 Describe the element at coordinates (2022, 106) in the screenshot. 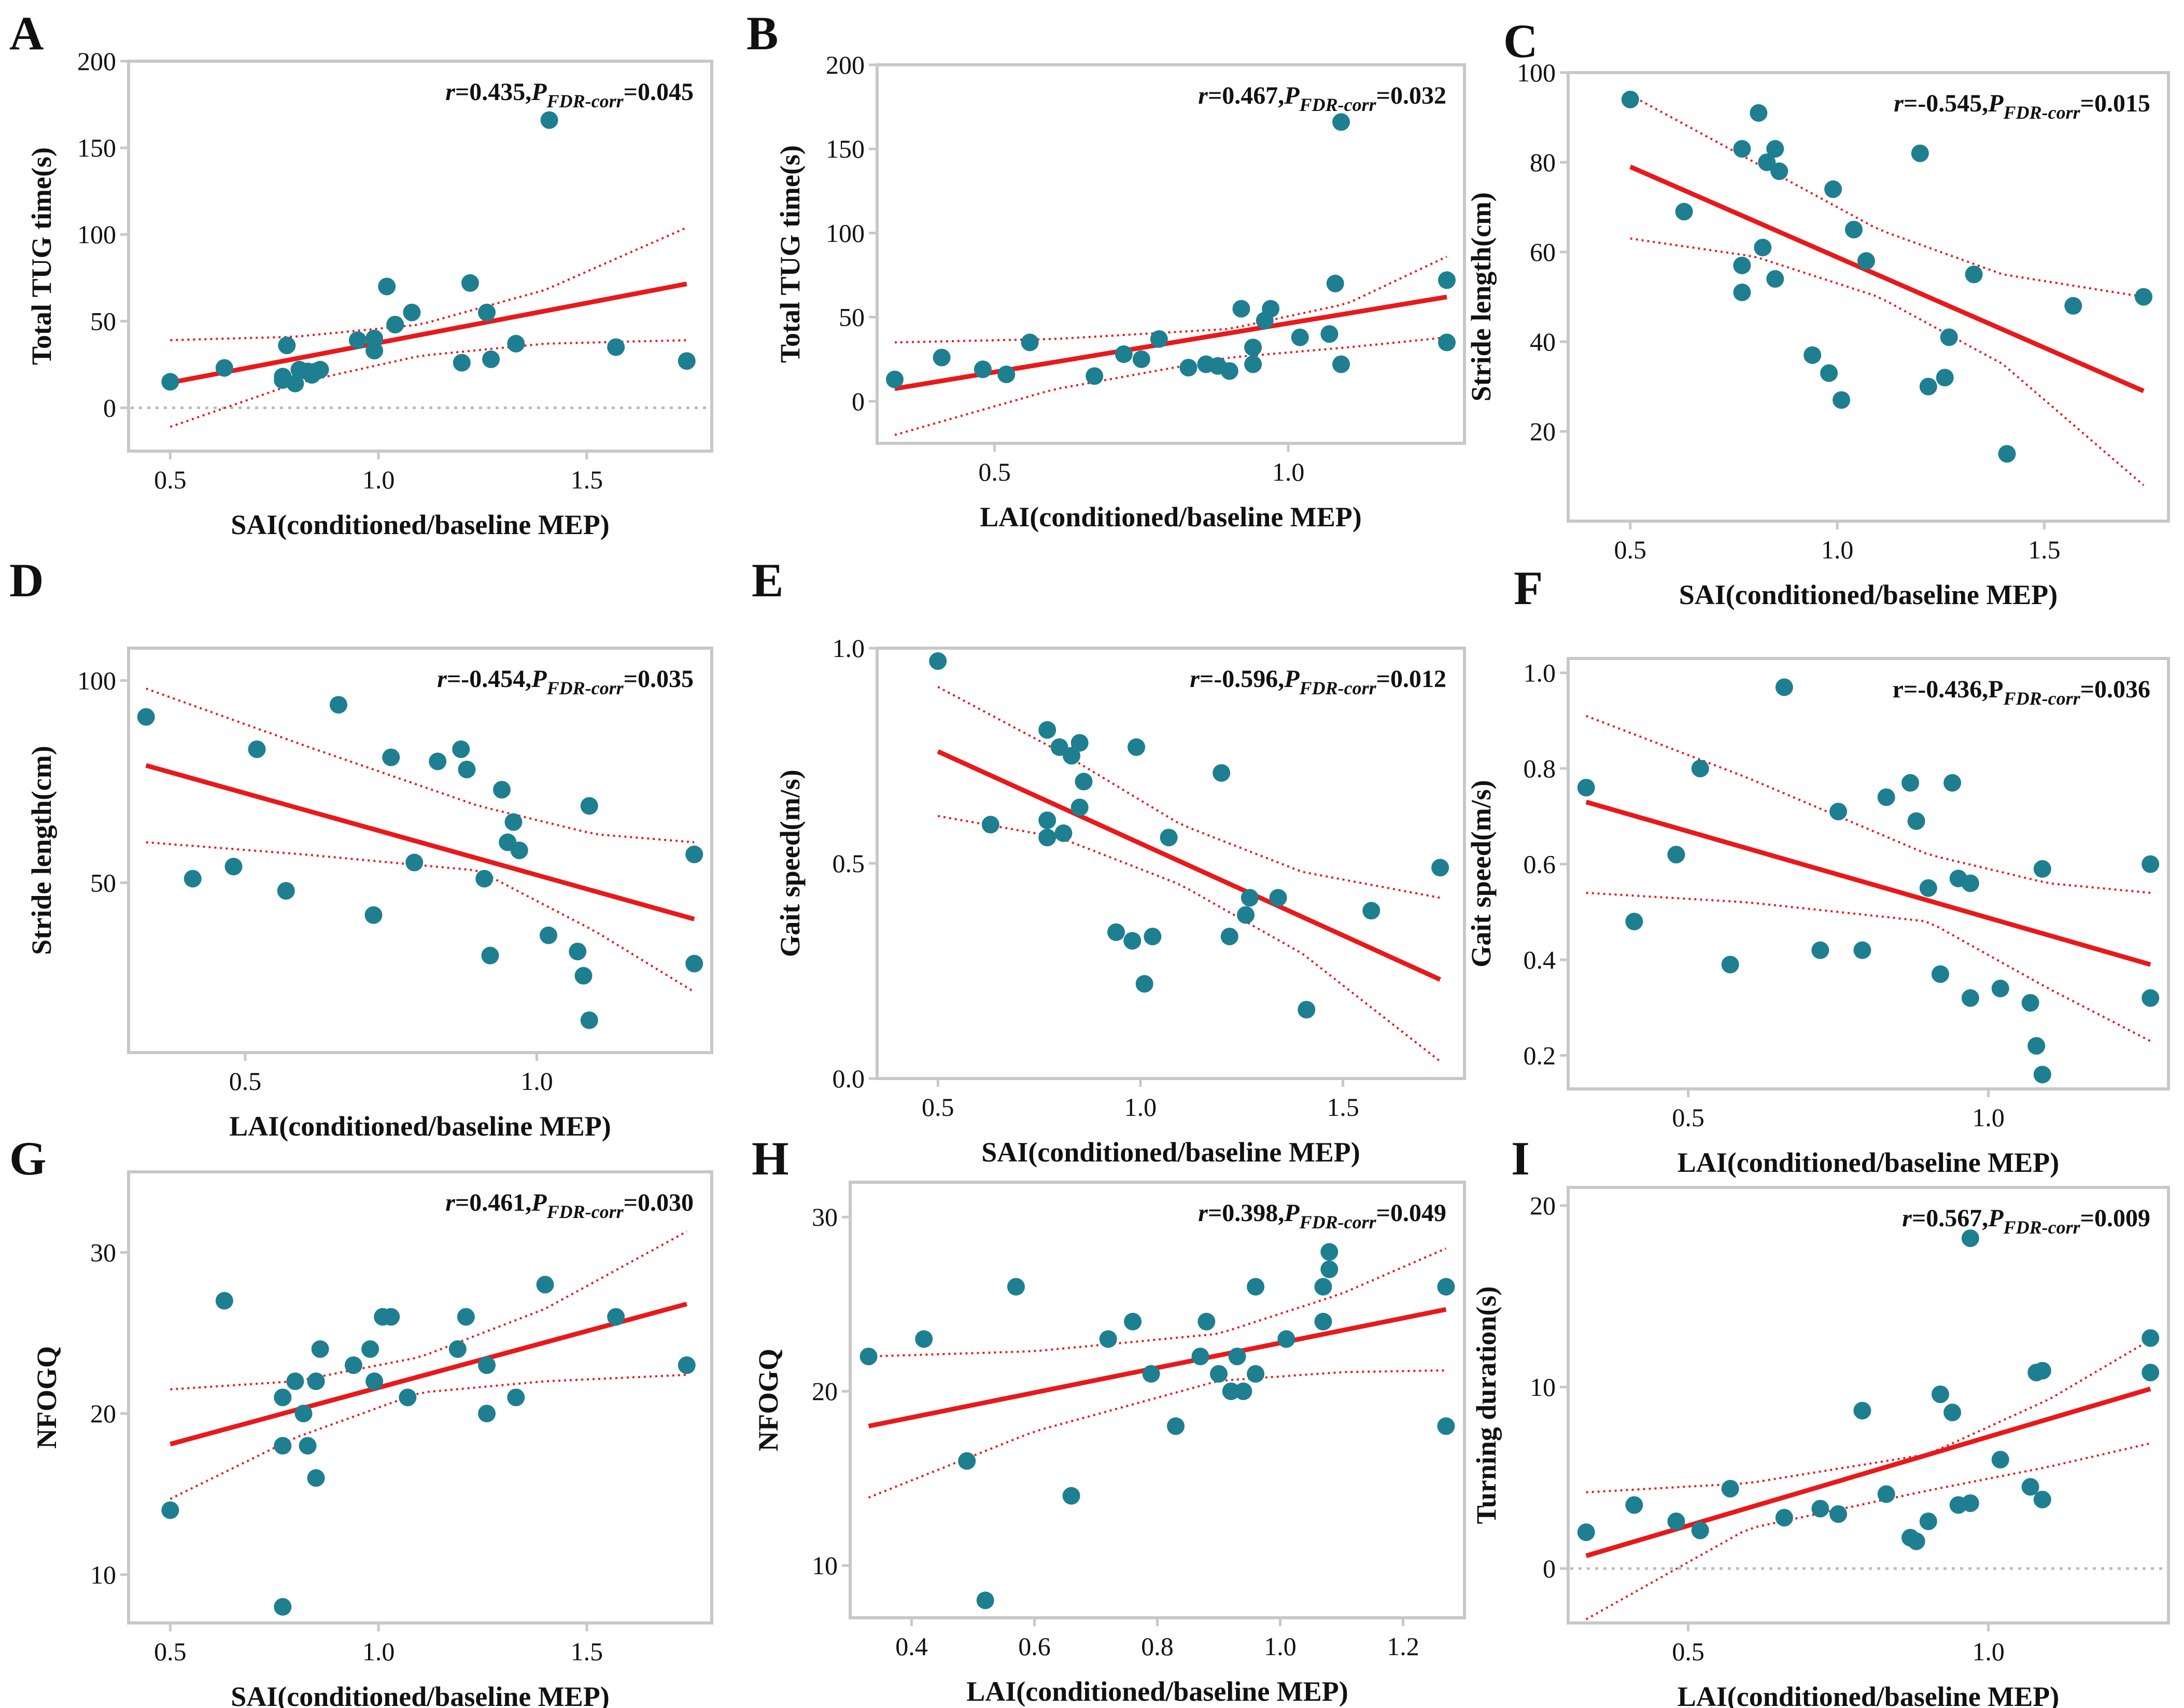

I see `correlation-annotation: r=-0.545,PFDR-corr=0.015` at that location.